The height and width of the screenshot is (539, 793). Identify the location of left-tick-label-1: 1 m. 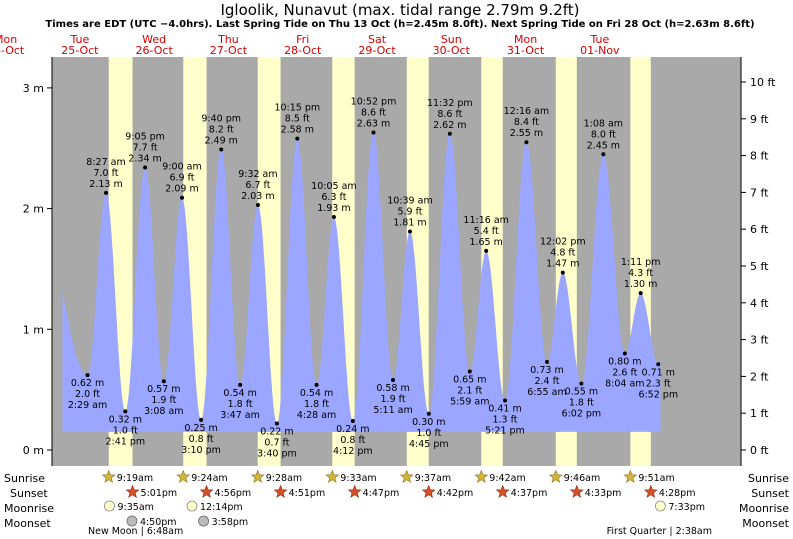
(33, 329).